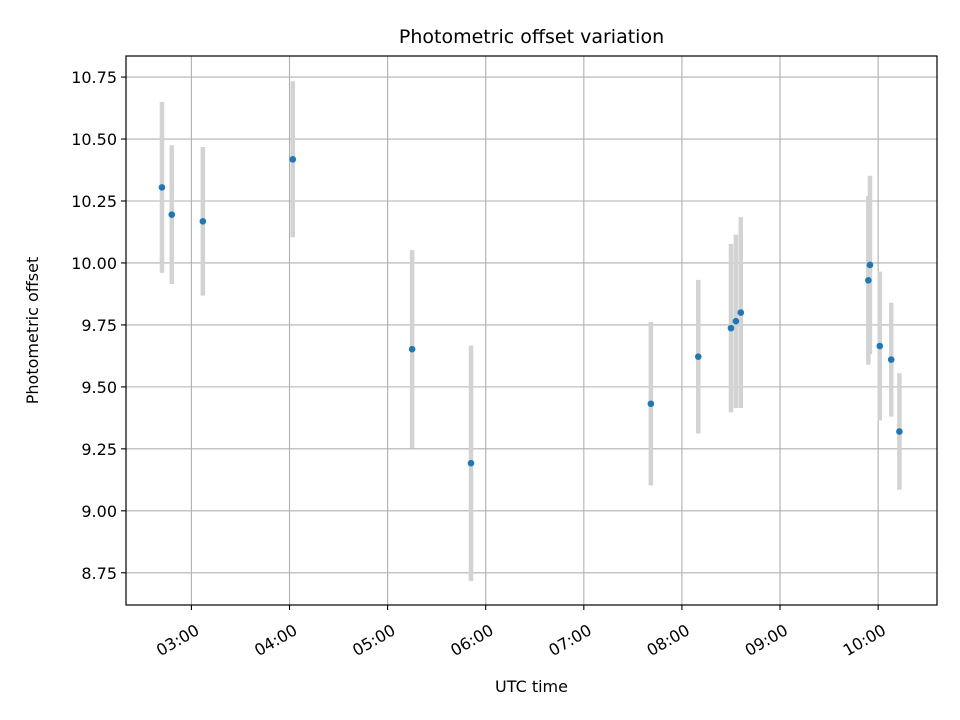  Describe the element at coordinates (99, 511) in the screenshot. I see `y-tick-label: 9.00` at that location.